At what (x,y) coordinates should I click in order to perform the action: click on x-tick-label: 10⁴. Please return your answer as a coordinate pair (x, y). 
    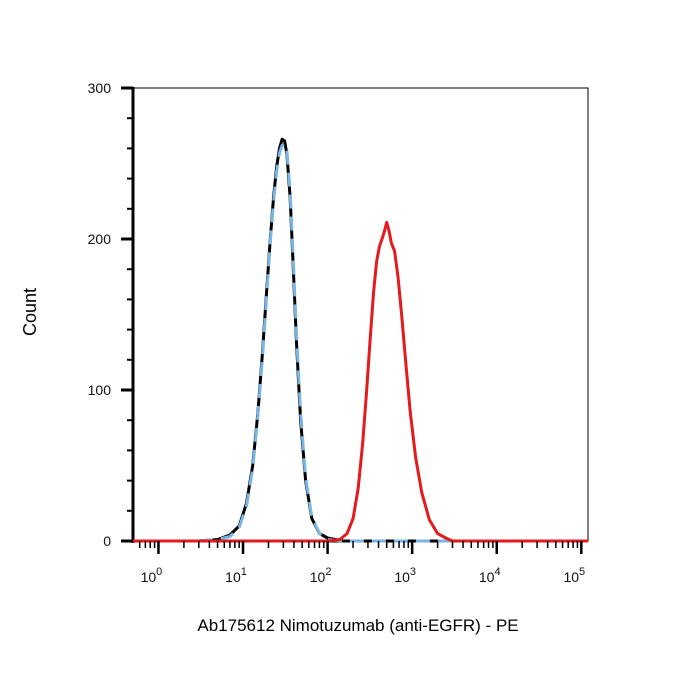
    Looking at the image, I should click on (490, 575).